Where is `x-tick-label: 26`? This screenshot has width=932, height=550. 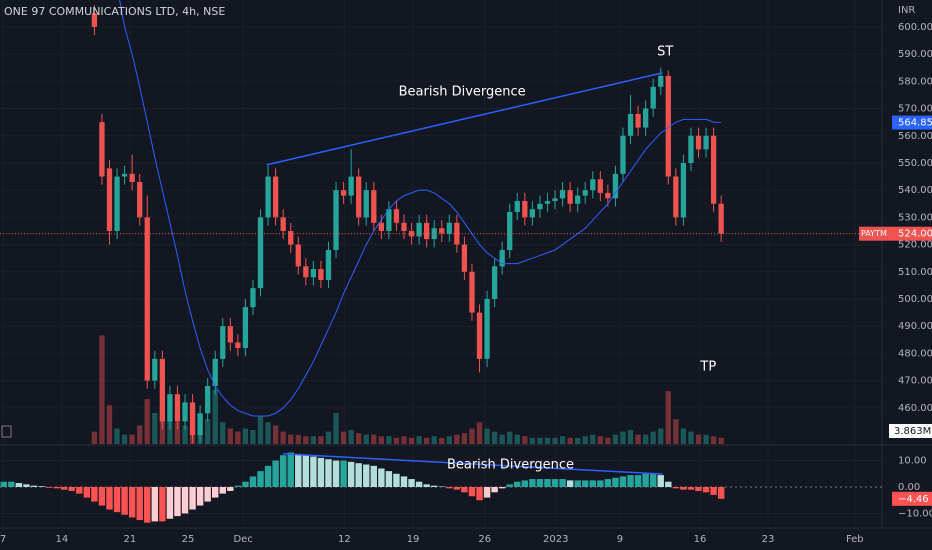 x-tick-label: 26 is located at coordinates (484, 539).